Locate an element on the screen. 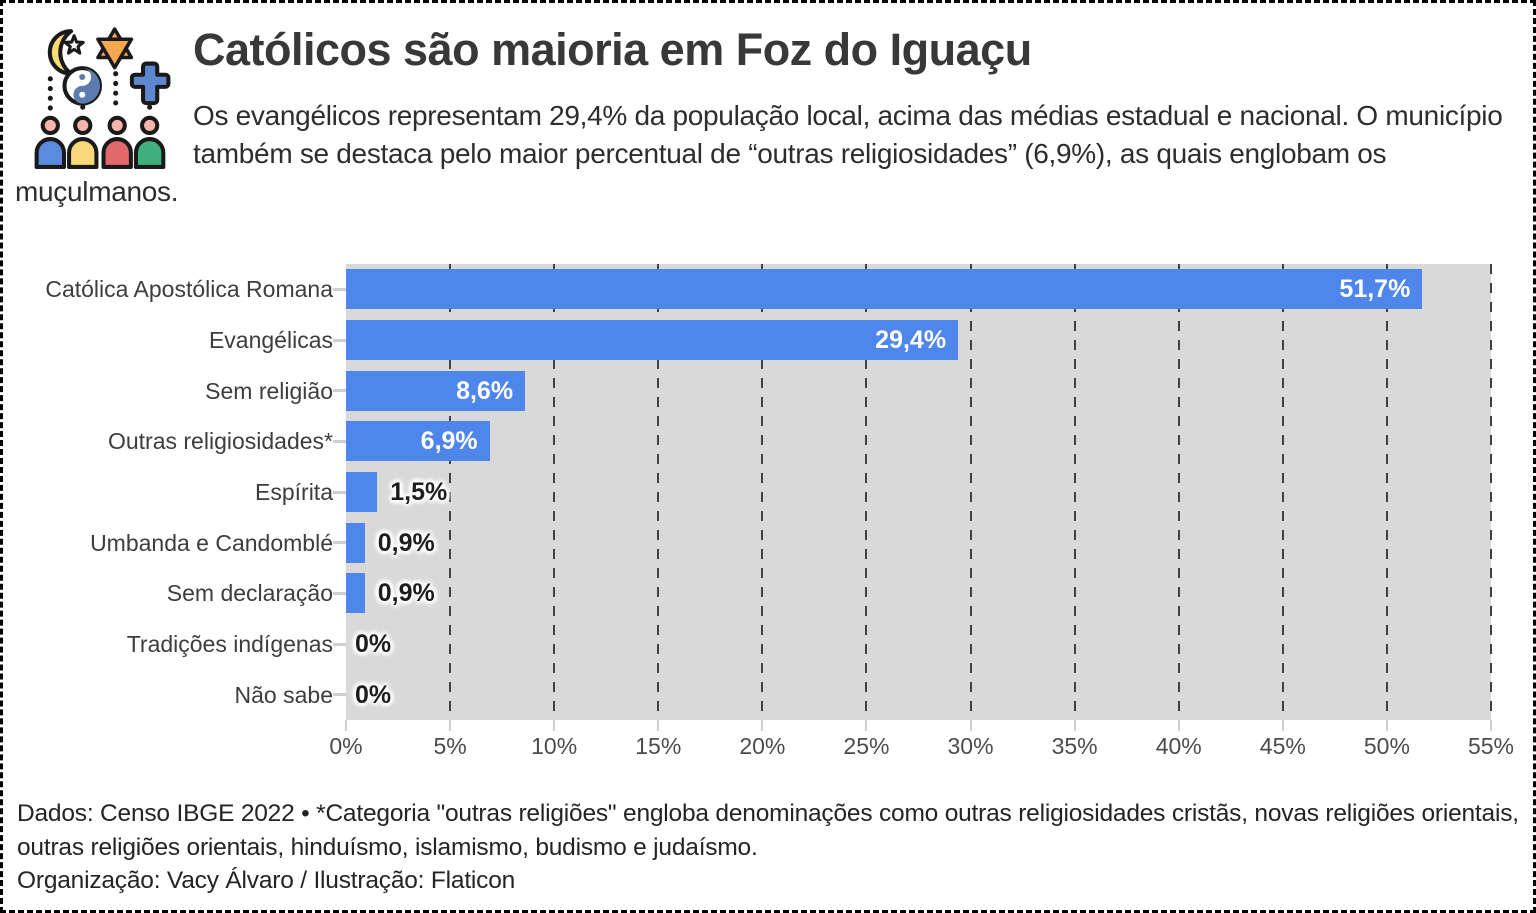  religions-illustration is located at coordinates (102, 98).